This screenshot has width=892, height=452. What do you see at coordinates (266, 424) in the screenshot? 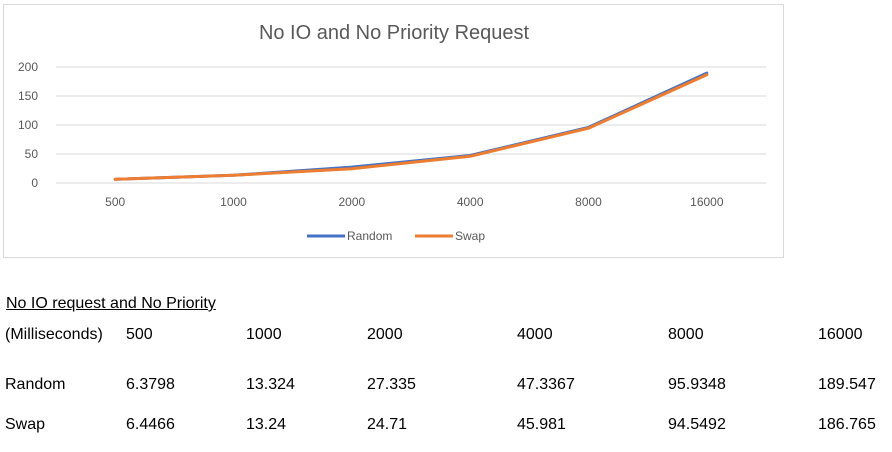
I see `table-cell: 13.24` at bounding box center [266, 424].